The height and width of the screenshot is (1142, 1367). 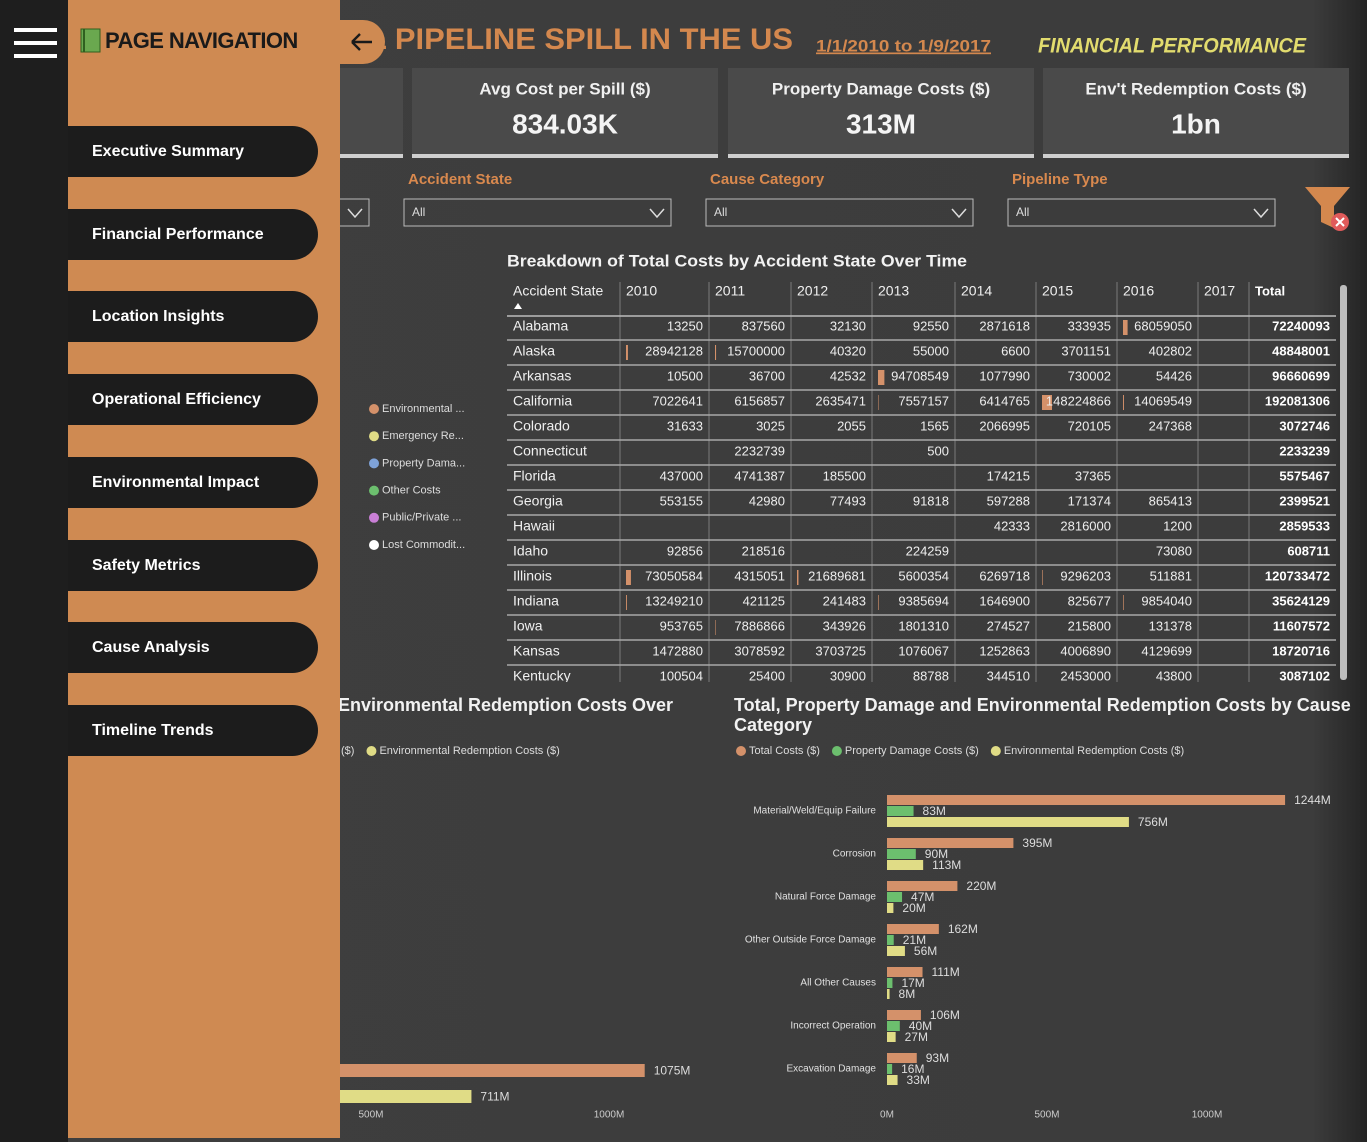 I want to click on back-button, so click(x=351, y=42).